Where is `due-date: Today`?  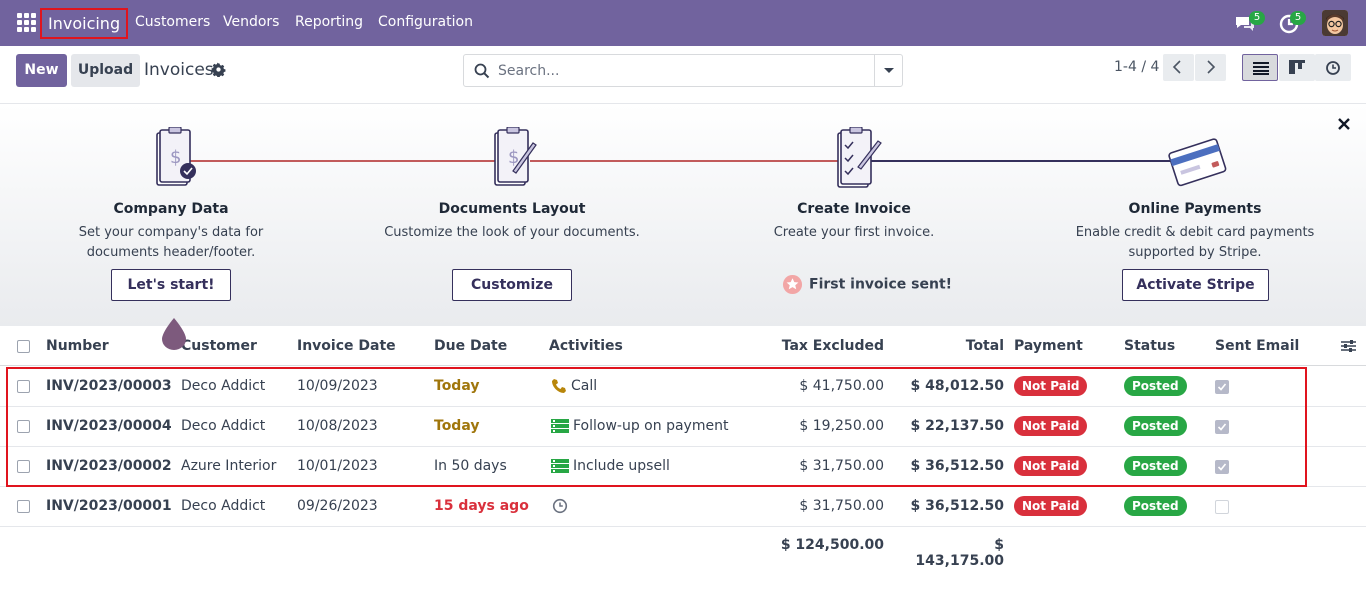 due-date: Today is located at coordinates (457, 426).